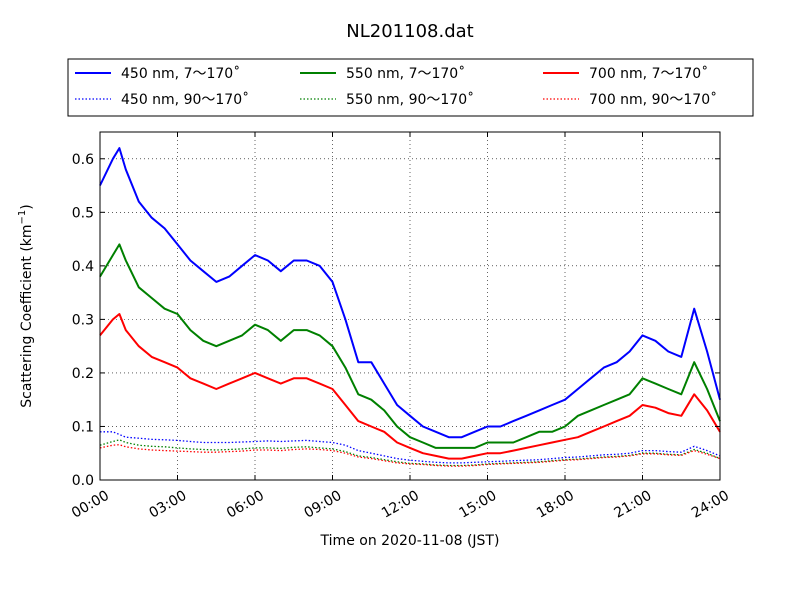 This screenshot has height=600, width=800. What do you see at coordinates (710, 505) in the screenshot?
I see `x-tick-label: 24:00` at bounding box center [710, 505].